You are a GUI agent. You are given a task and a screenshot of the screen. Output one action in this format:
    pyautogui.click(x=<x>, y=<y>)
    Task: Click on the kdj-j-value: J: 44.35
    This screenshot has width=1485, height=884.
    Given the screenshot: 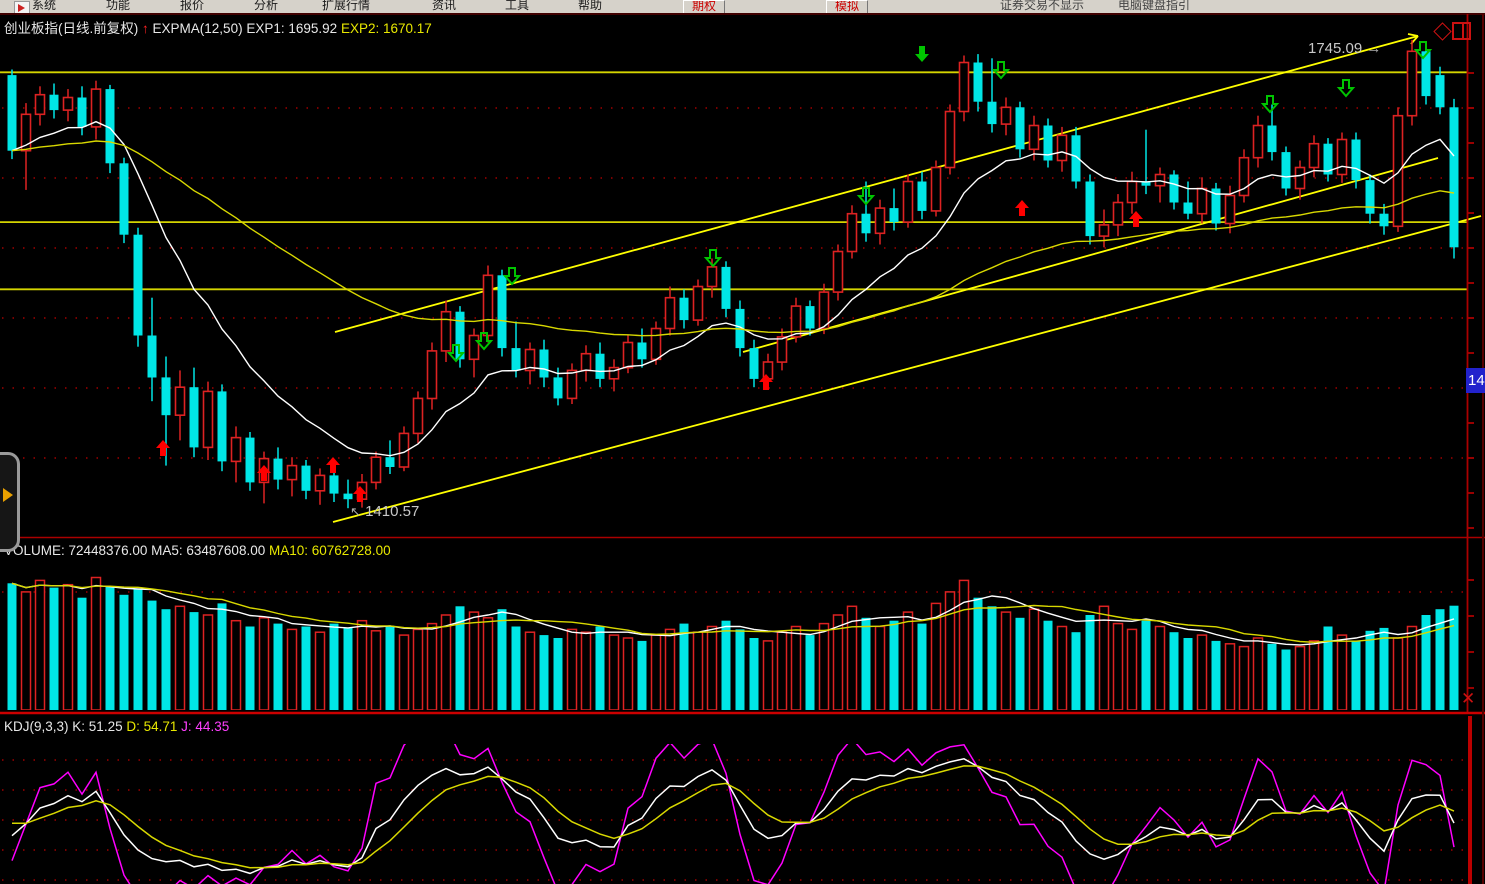 What is the action you would take?
    pyautogui.click(x=205, y=726)
    